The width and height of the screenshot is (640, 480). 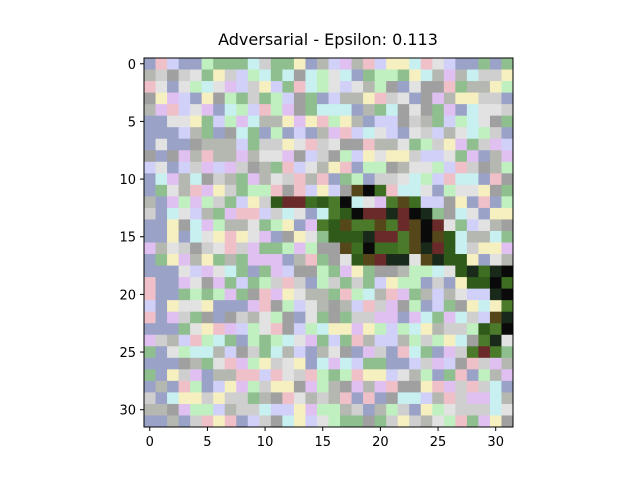 I want to click on x-axis-ticks: 0 5 10 15 20 25 30, so click(x=325, y=438).